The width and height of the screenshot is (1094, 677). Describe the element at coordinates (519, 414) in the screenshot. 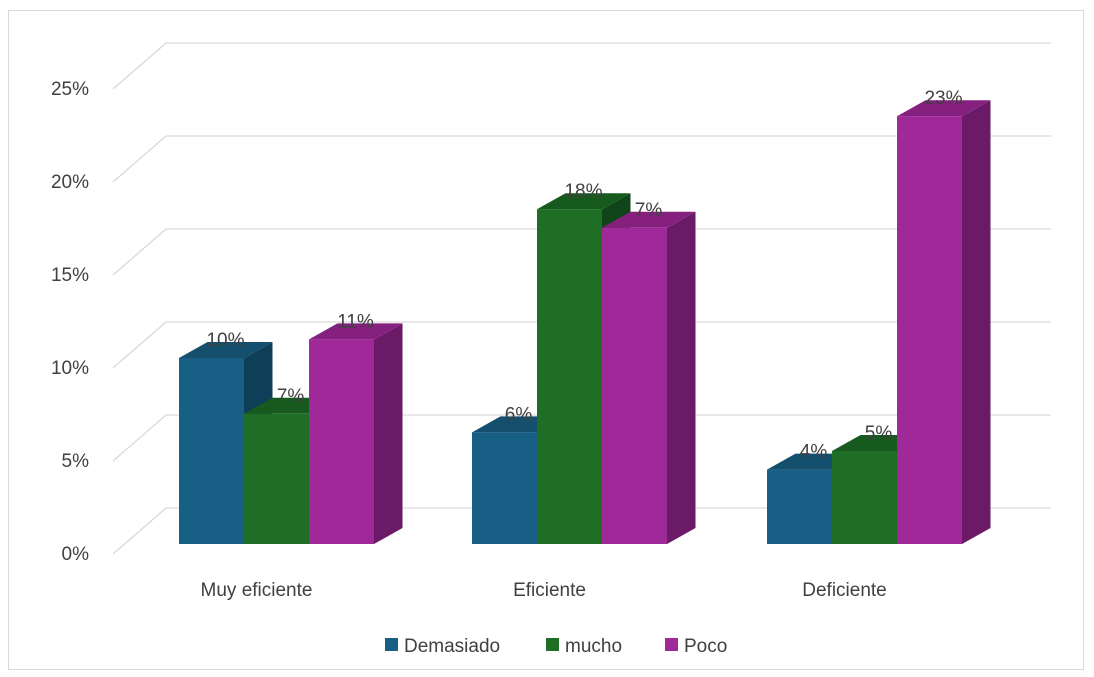

I see `data-label: 6%` at that location.